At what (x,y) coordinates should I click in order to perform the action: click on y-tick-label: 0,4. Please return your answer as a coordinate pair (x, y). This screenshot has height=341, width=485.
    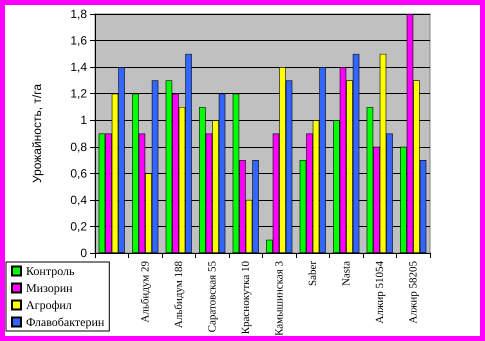
    Looking at the image, I should click on (79, 199).